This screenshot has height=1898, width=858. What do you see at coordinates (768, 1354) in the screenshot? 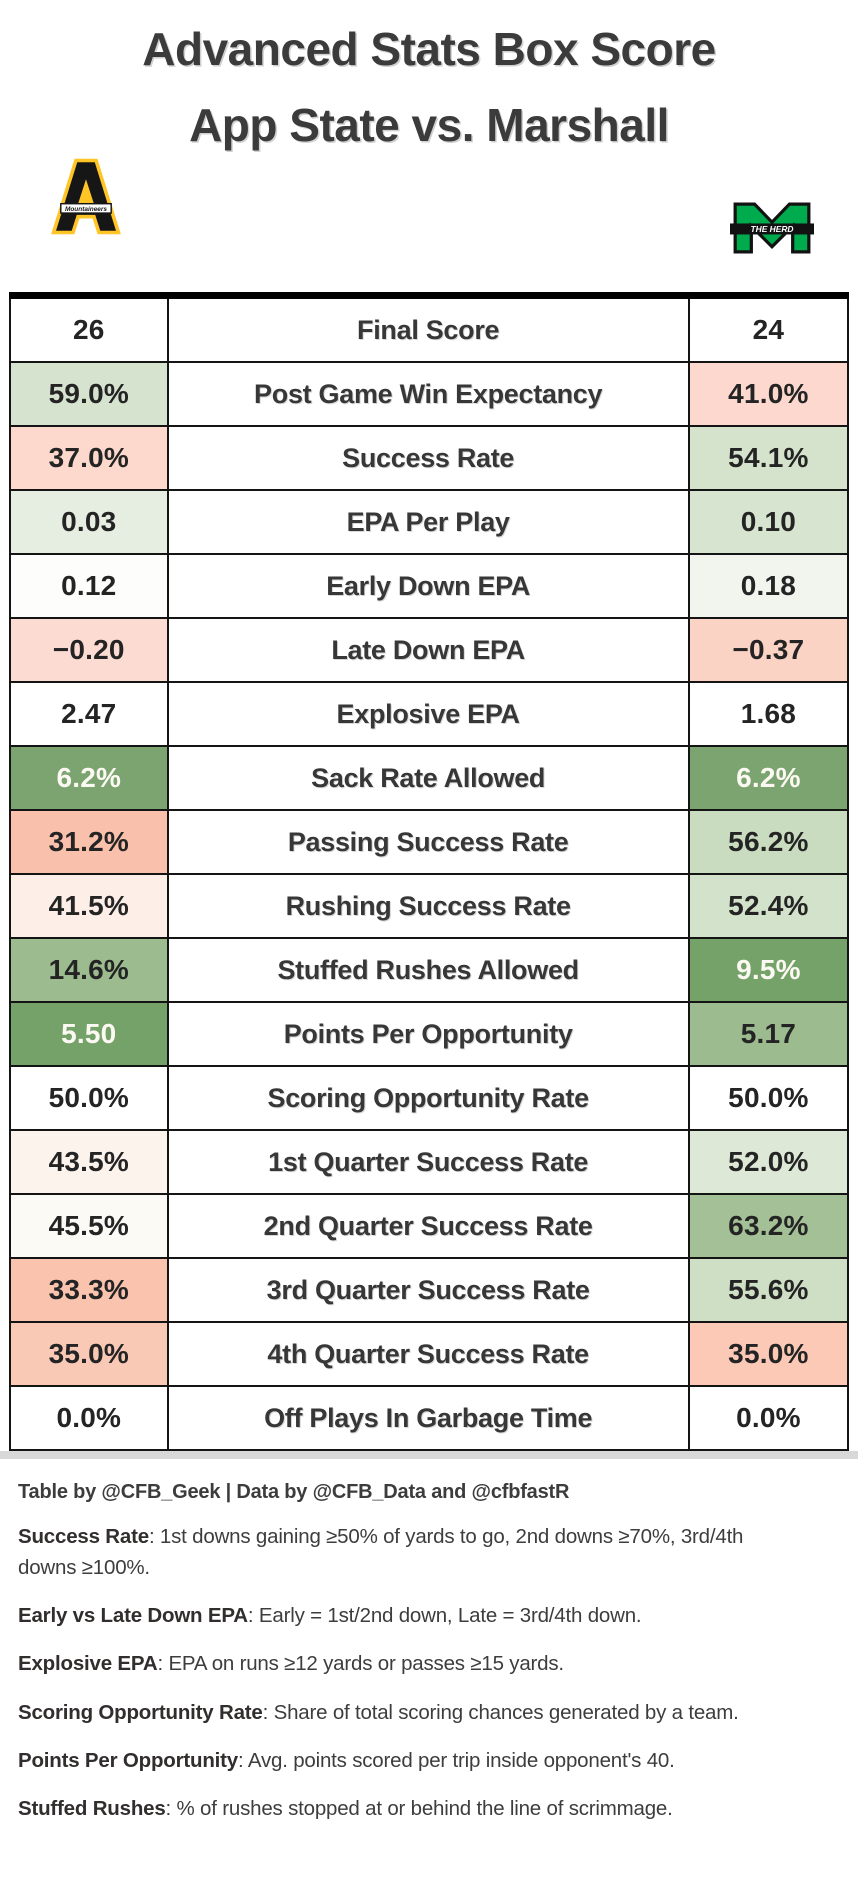
I see `away-value-cell: 35.0%` at bounding box center [768, 1354].